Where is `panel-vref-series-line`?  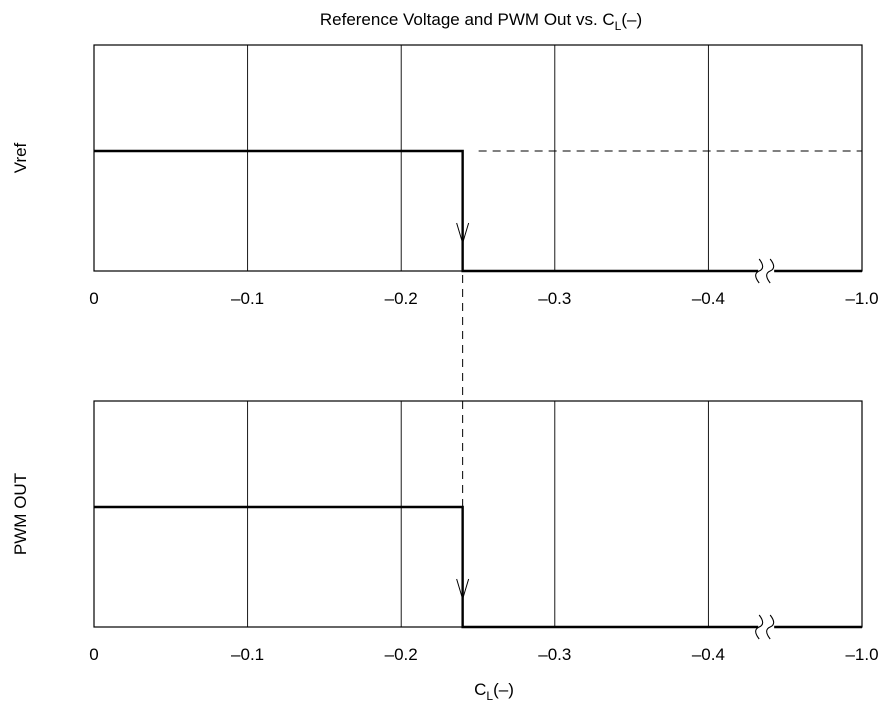 panel-vref-series-line is located at coordinates (478, 211).